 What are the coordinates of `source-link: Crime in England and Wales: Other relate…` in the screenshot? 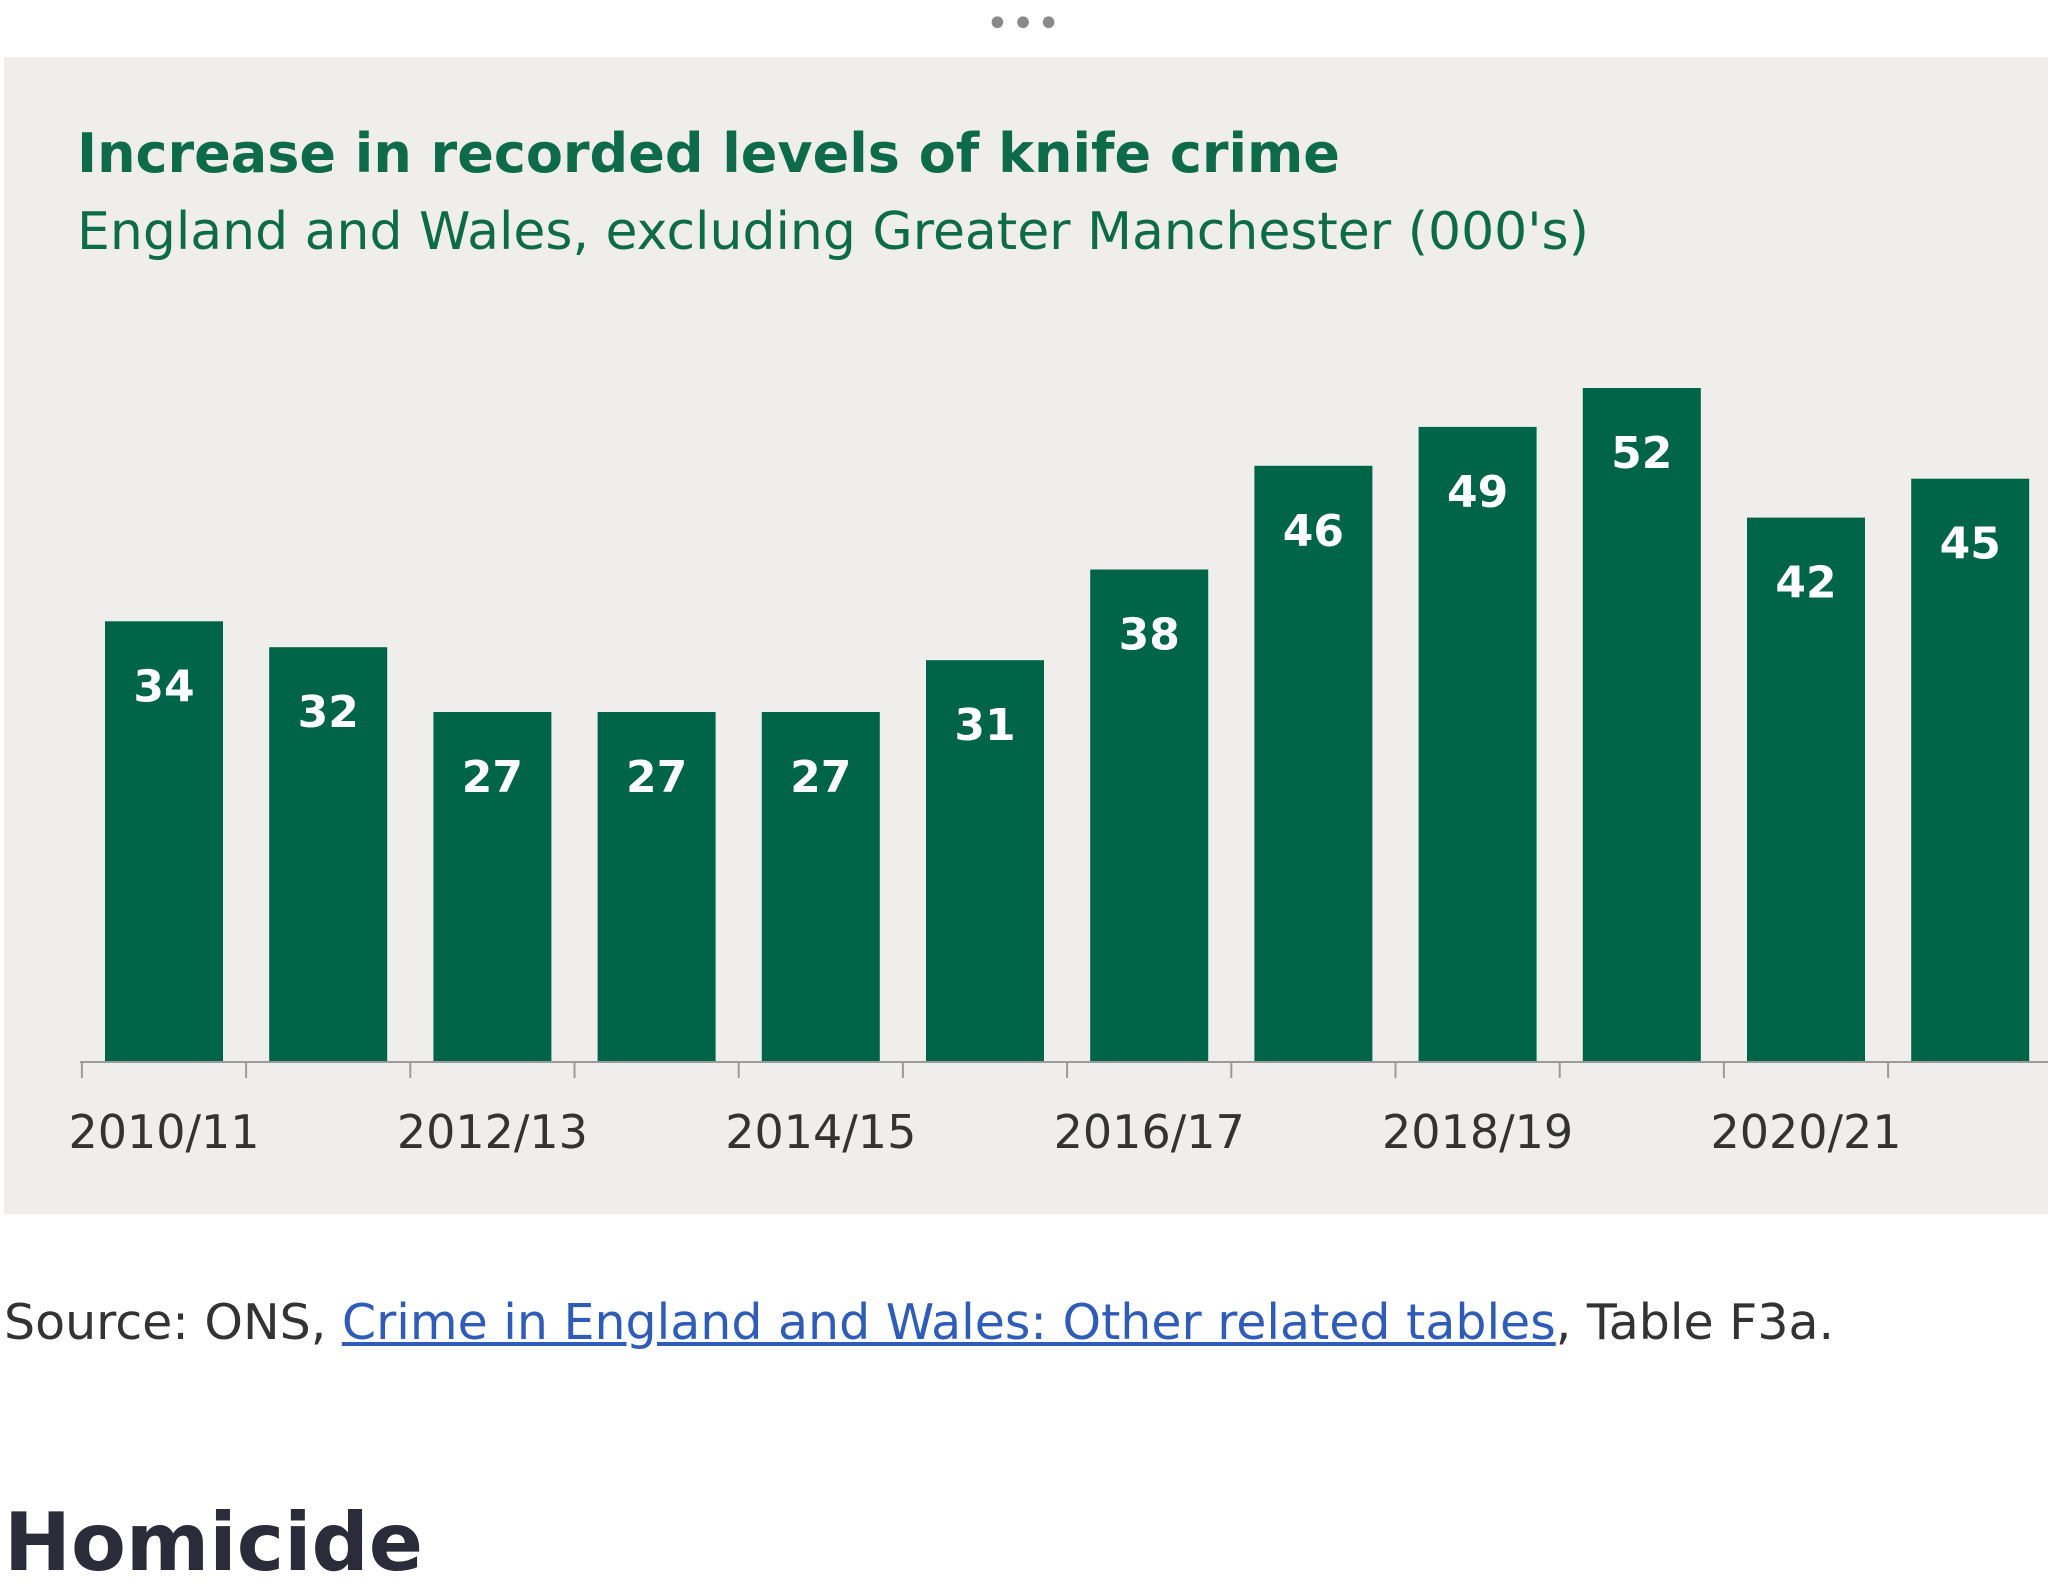 It's located at (948, 1322).